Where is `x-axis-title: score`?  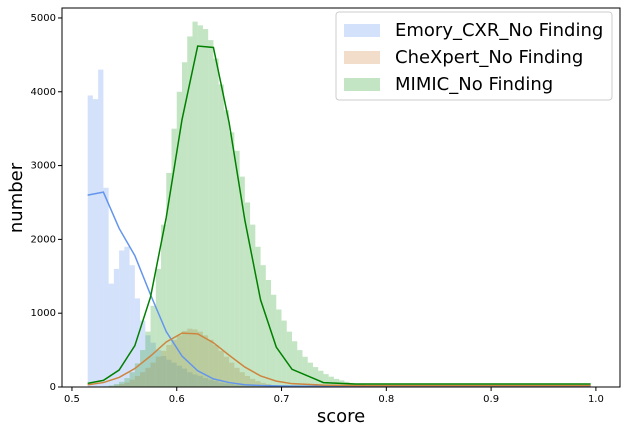
x-axis-title: score is located at coordinates (341, 416).